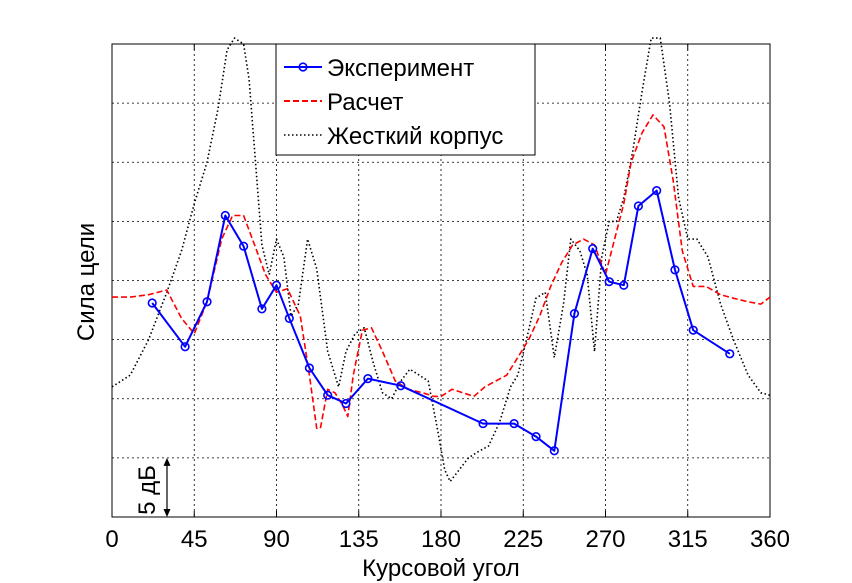 This screenshot has height=583, width=852. What do you see at coordinates (688, 539) in the screenshot?
I see `x-tick-label: 315` at bounding box center [688, 539].